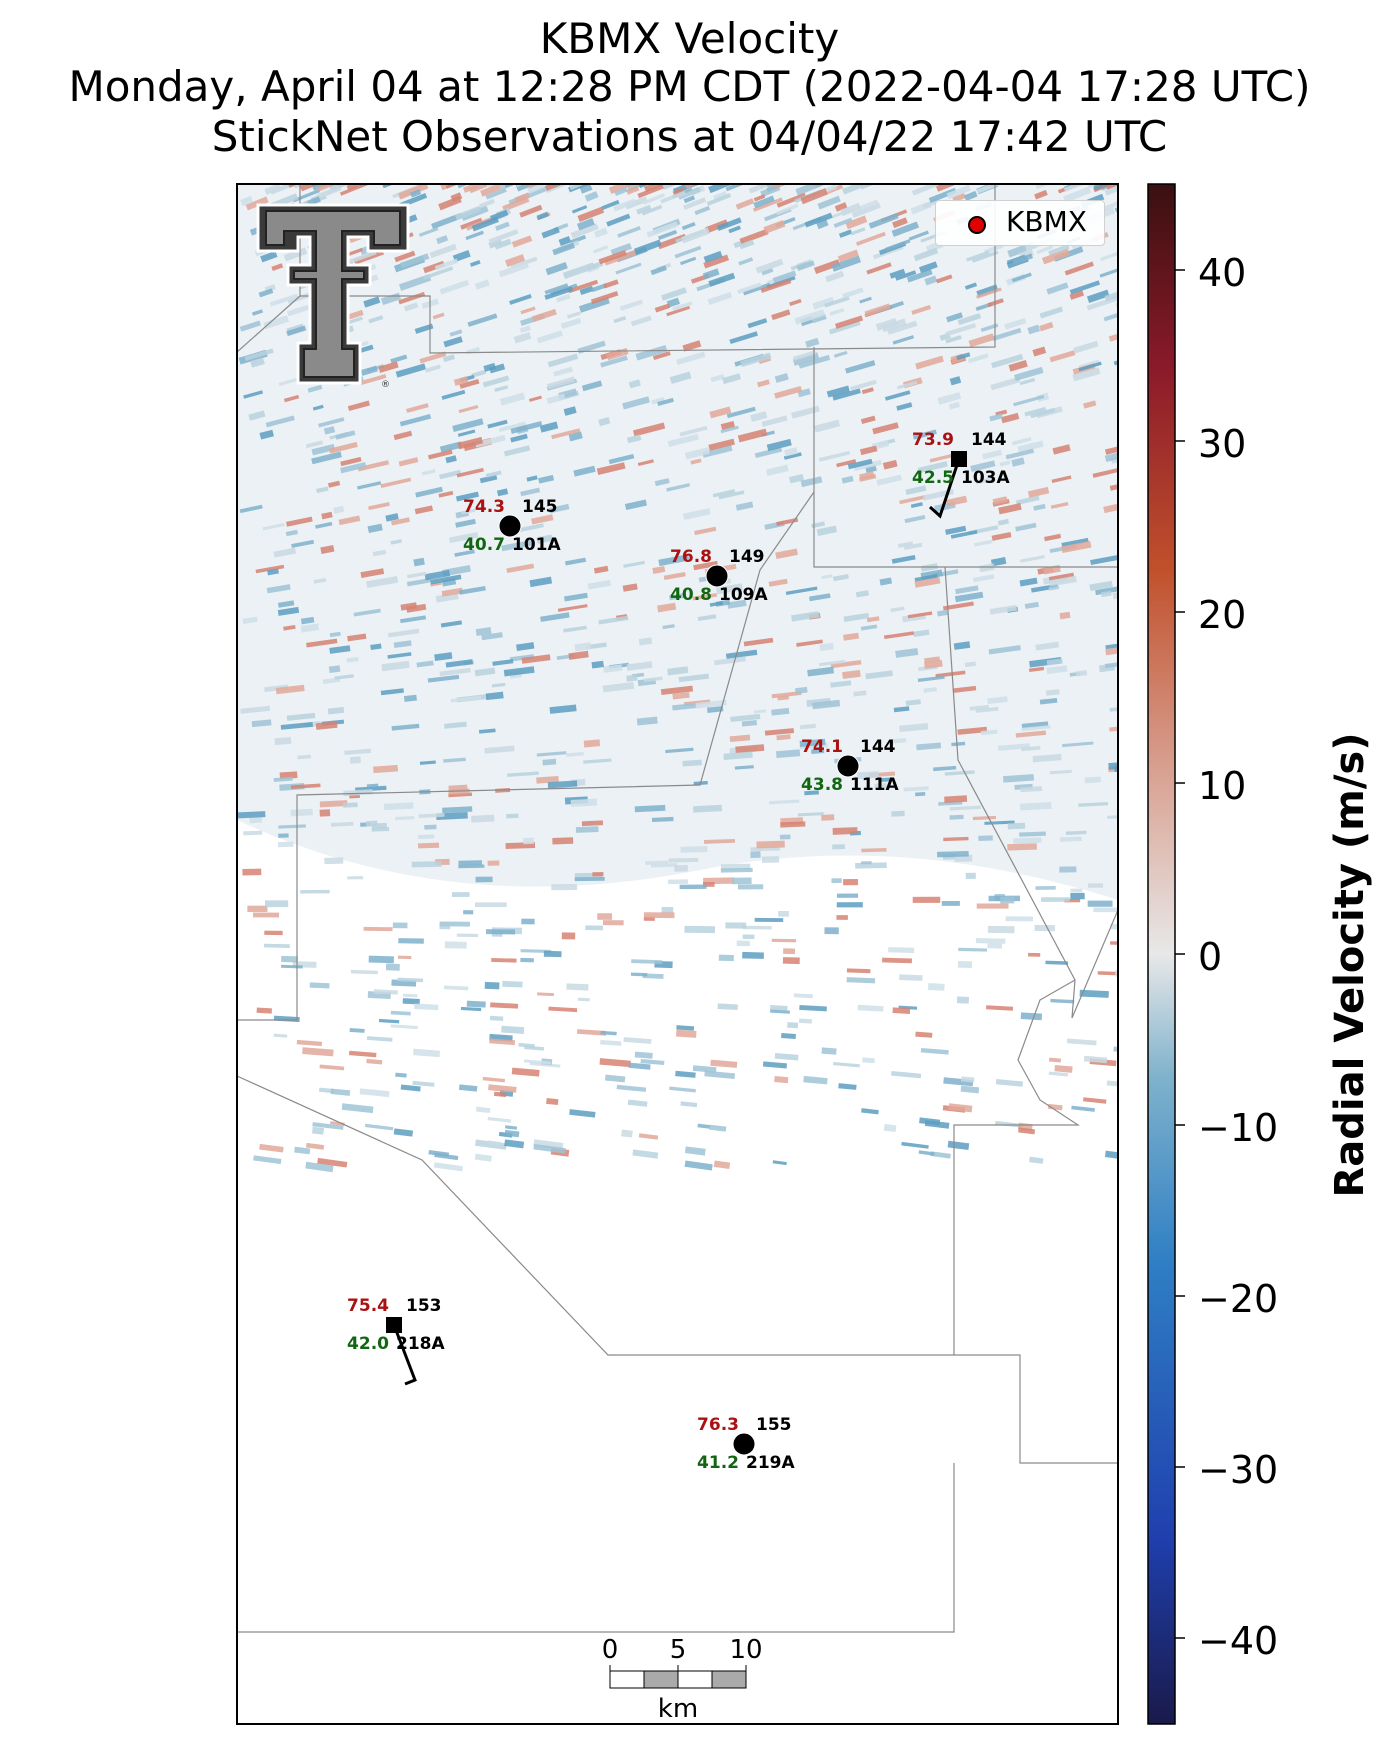  I want to click on station-temperature: 75.4, so click(368, 1306).